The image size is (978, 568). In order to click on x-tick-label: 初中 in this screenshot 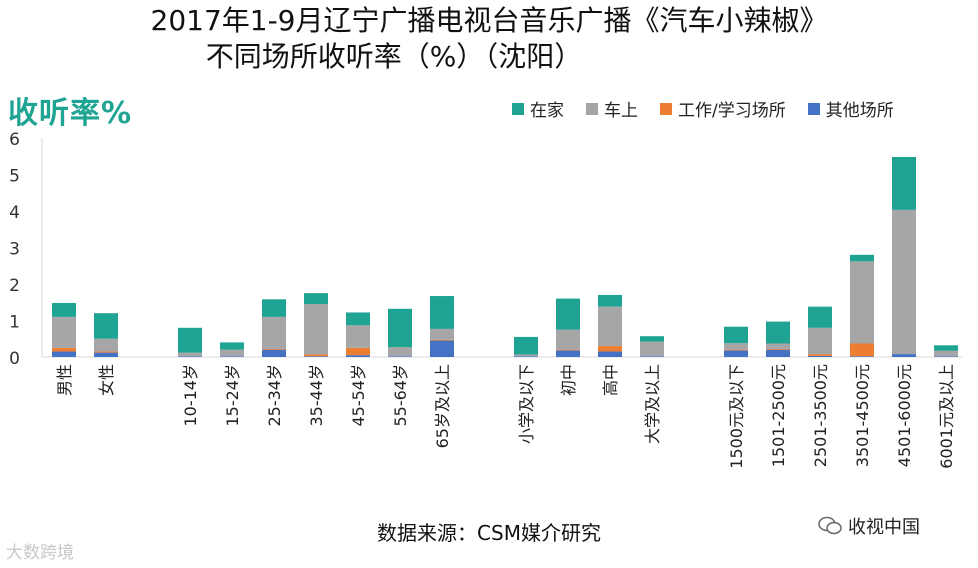, I will do `click(568, 380)`.